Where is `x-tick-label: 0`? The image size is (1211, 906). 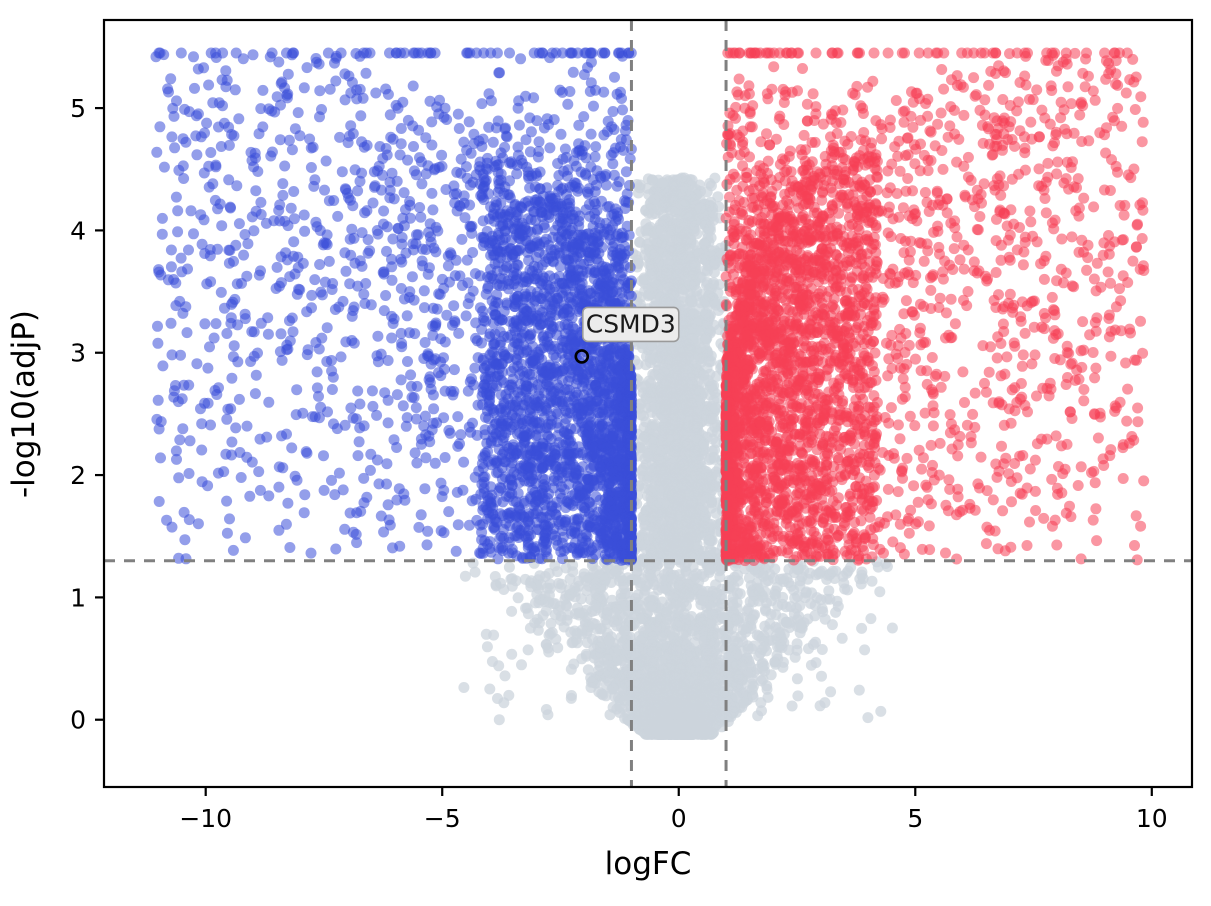
x-tick-label: 0 is located at coordinates (679, 818).